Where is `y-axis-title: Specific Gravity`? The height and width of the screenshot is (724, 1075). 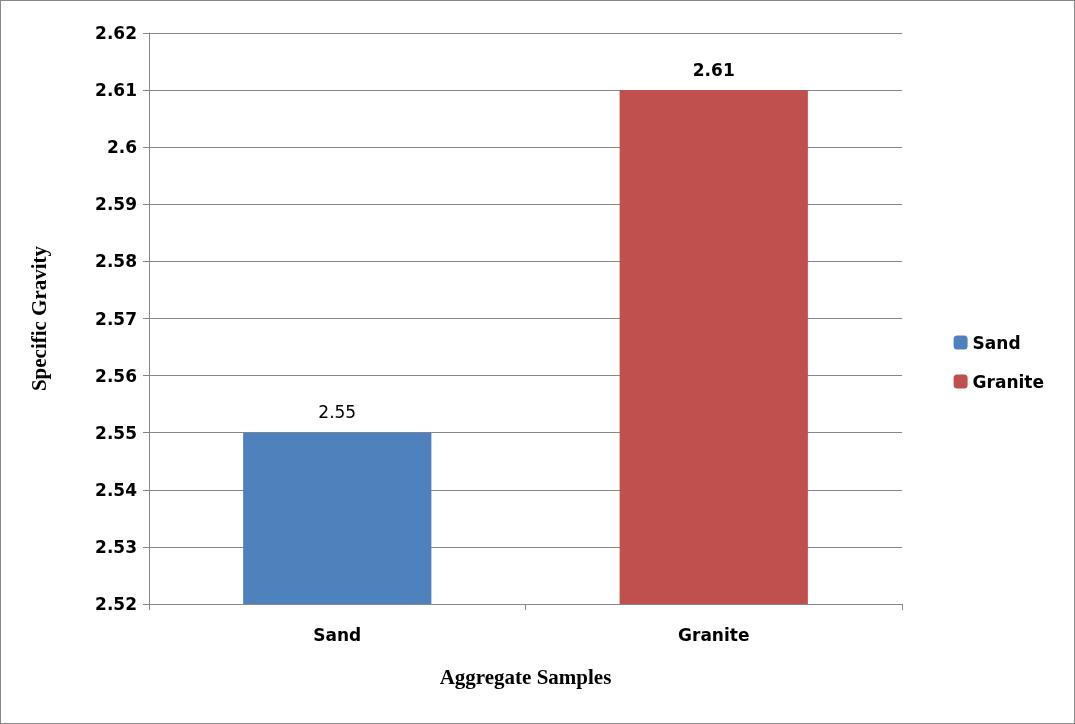 y-axis-title: Specific Gravity is located at coordinates (38, 318).